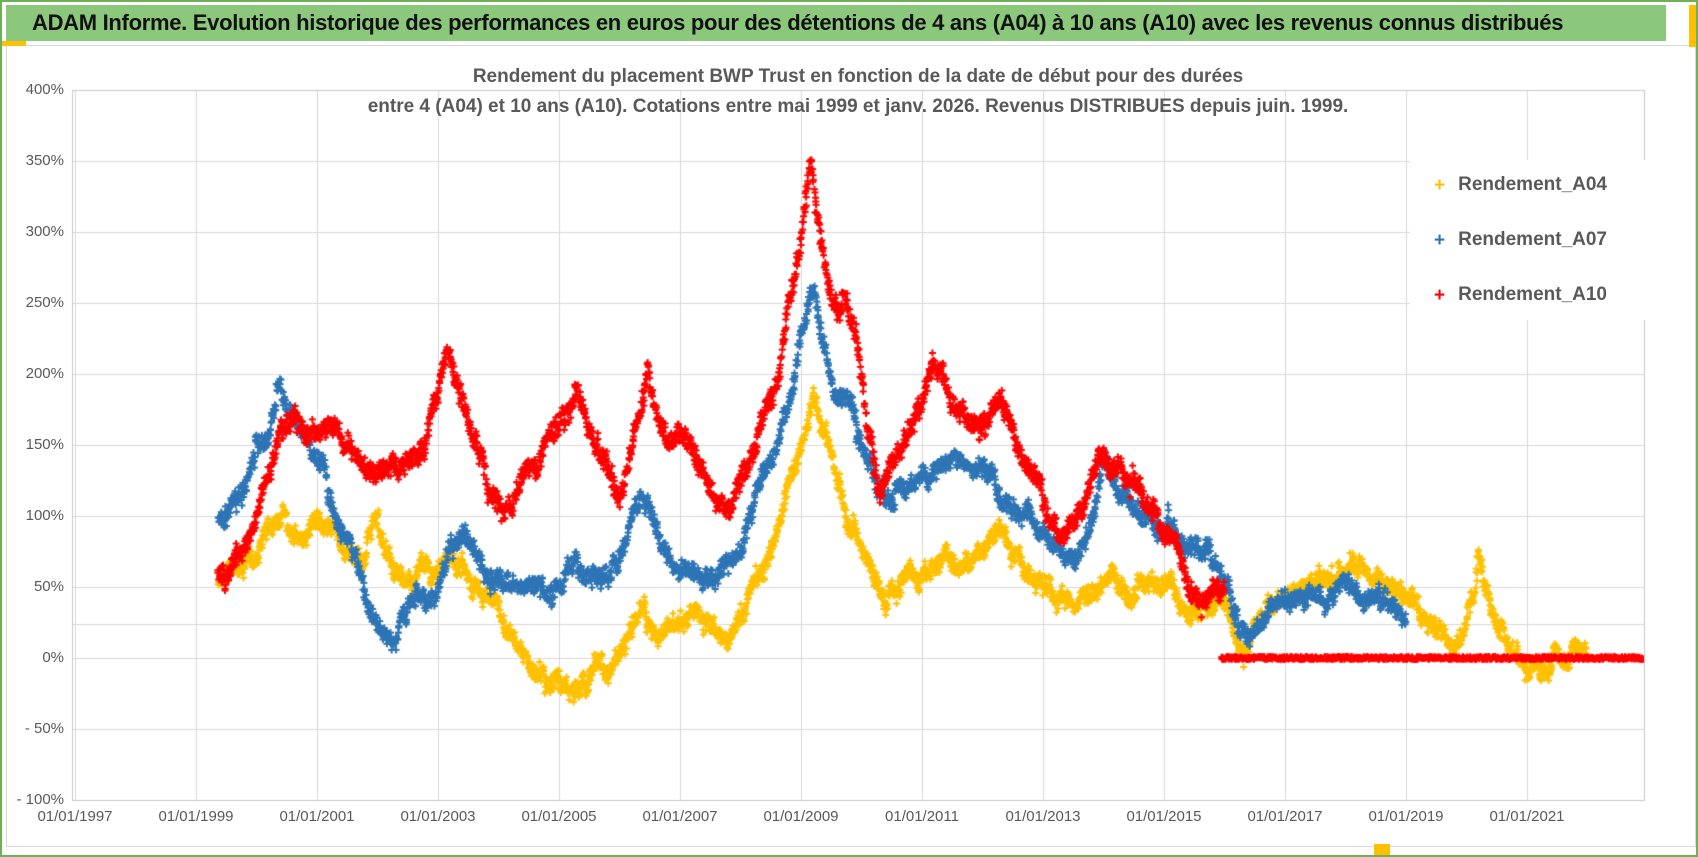 The image size is (1698, 857). I want to click on legend-label: Rendement_A07, so click(1532, 239).